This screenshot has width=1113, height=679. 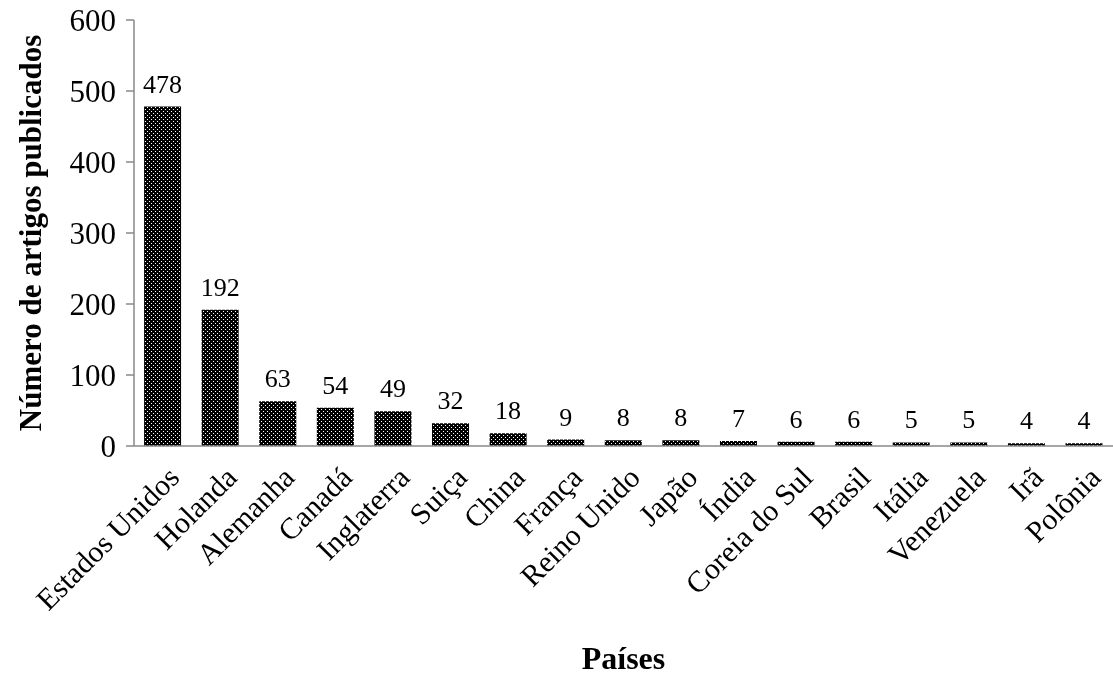 I want to click on data-label: 32, so click(x=450, y=401).